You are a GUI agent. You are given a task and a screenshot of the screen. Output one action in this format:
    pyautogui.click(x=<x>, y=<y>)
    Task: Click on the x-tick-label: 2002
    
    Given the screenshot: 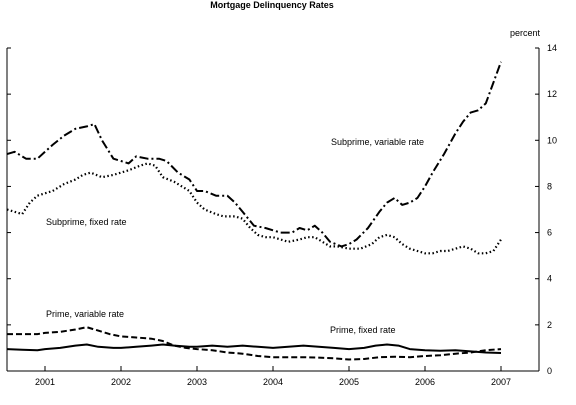 What is the action you would take?
    pyautogui.click(x=121, y=382)
    